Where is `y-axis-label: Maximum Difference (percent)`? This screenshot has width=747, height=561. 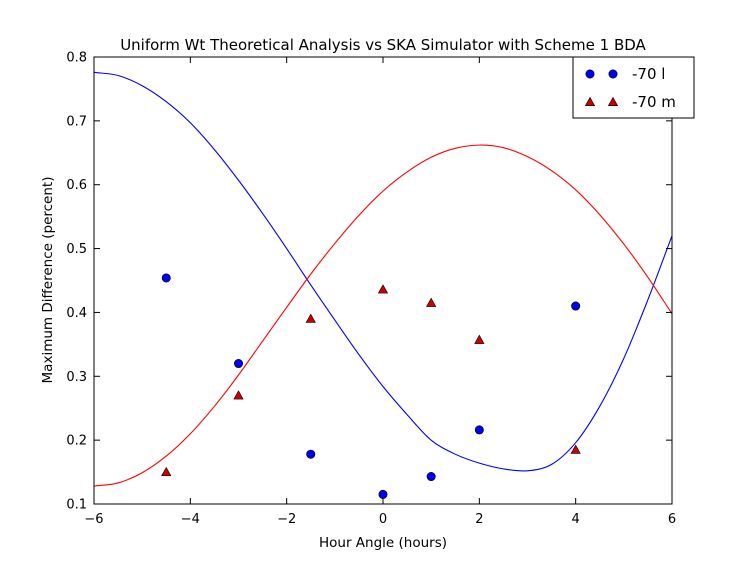
y-axis-label: Maximum Difference (percent) is located at coordinates (48, 280).